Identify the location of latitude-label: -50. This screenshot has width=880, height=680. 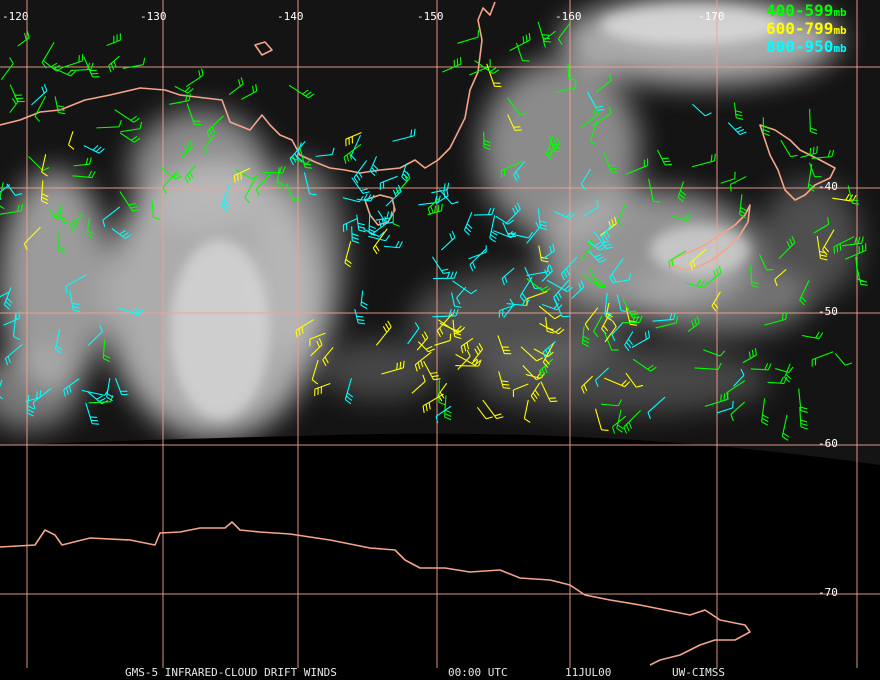
(828, 311).